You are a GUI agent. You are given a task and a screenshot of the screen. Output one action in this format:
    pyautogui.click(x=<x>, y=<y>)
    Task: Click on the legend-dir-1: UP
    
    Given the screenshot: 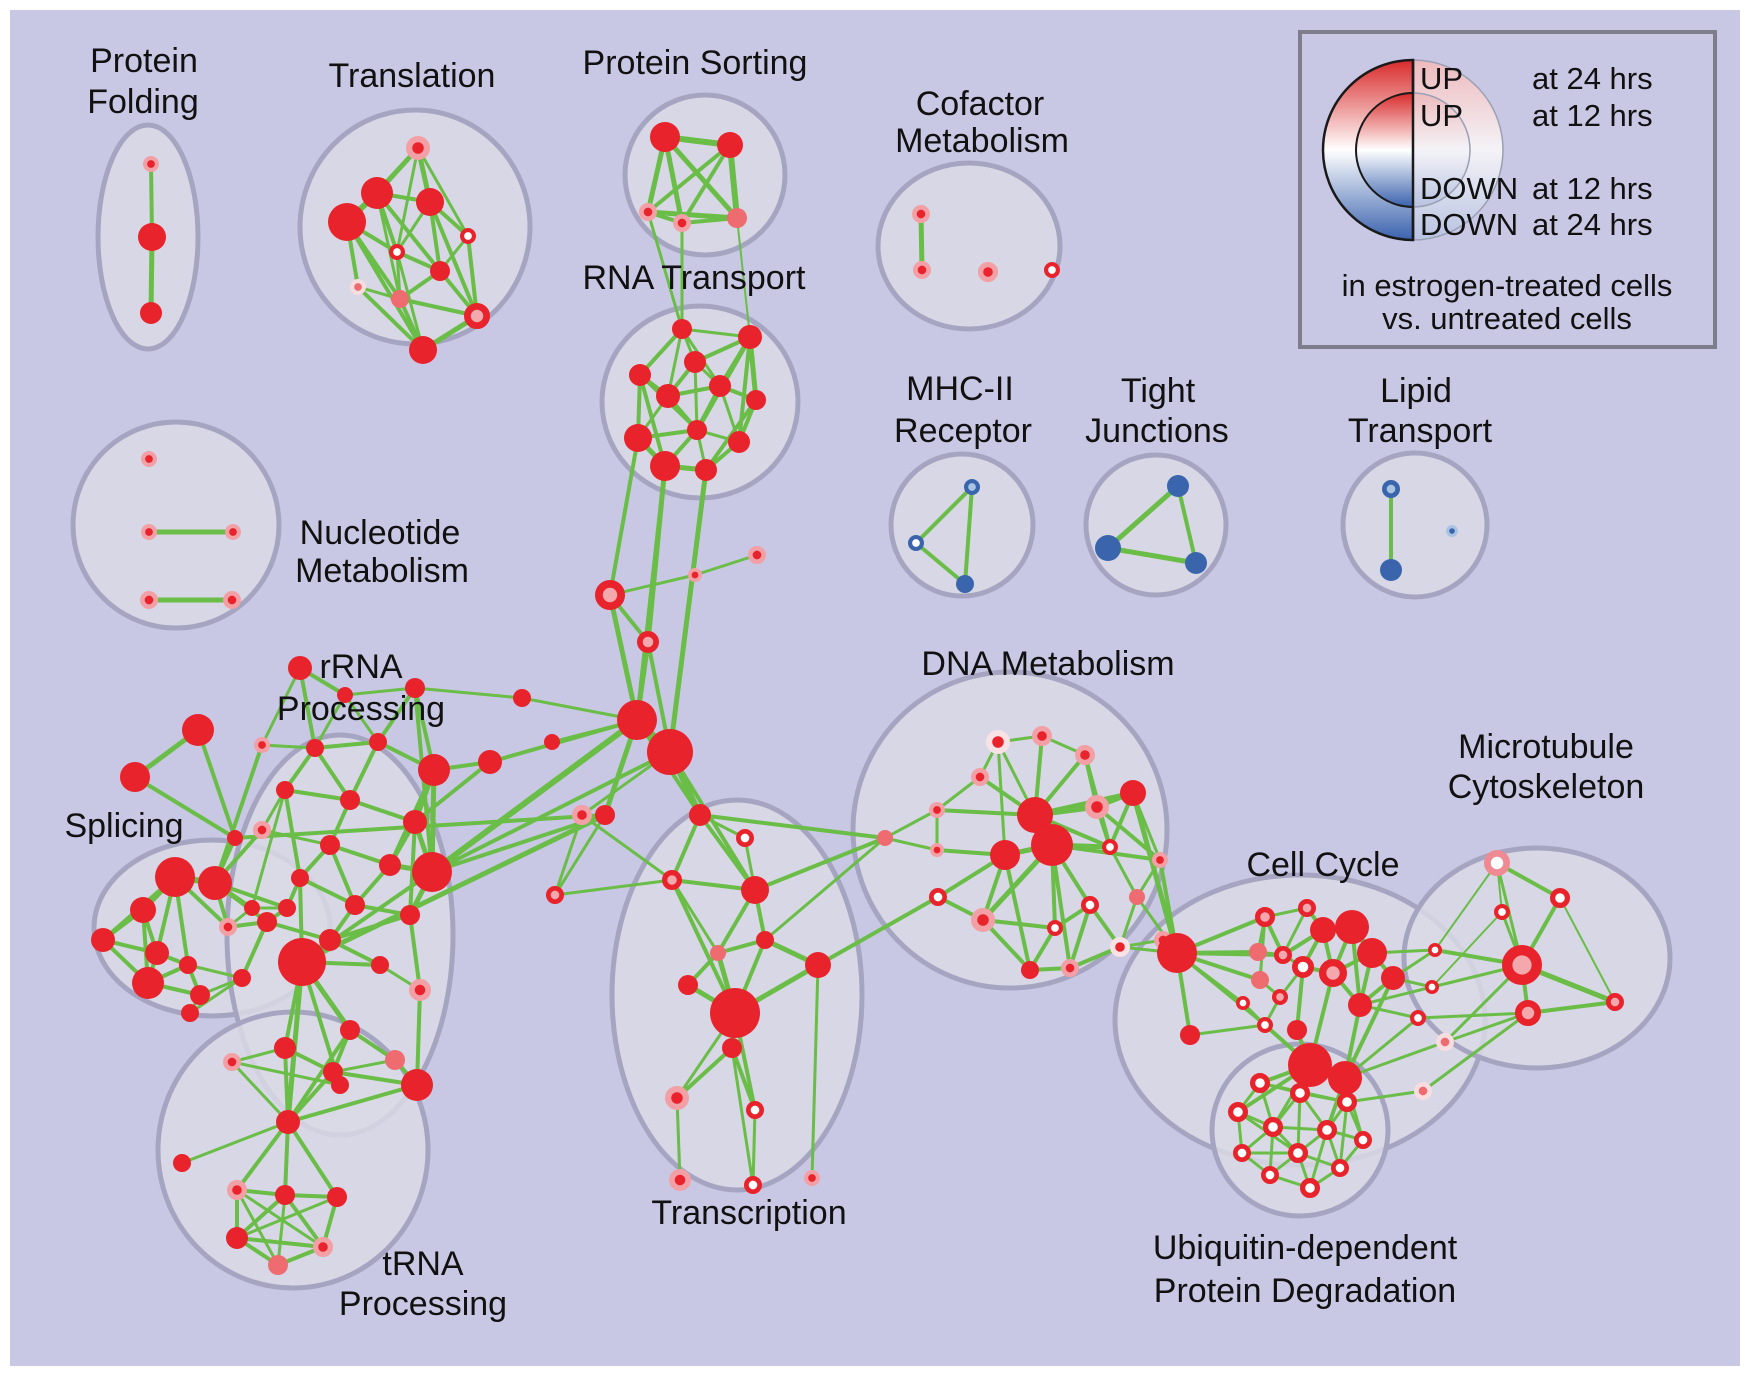 What is the action you would take?
    pyautogui.click(x=1441, y=115)
    